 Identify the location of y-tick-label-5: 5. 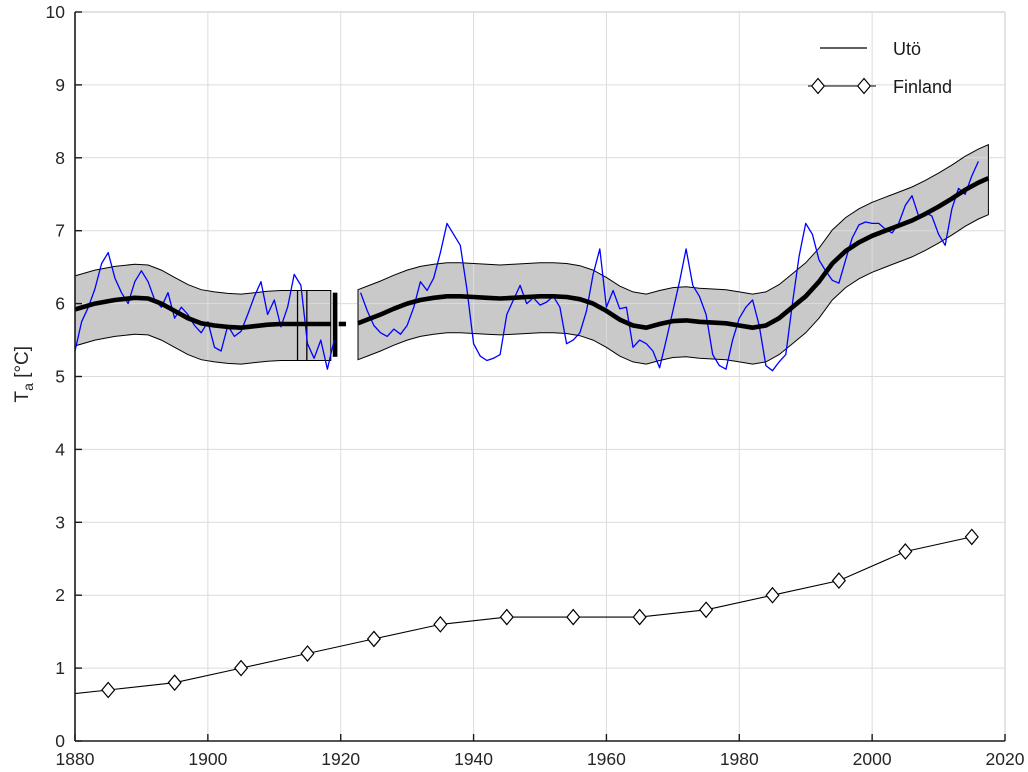
(60, 377).